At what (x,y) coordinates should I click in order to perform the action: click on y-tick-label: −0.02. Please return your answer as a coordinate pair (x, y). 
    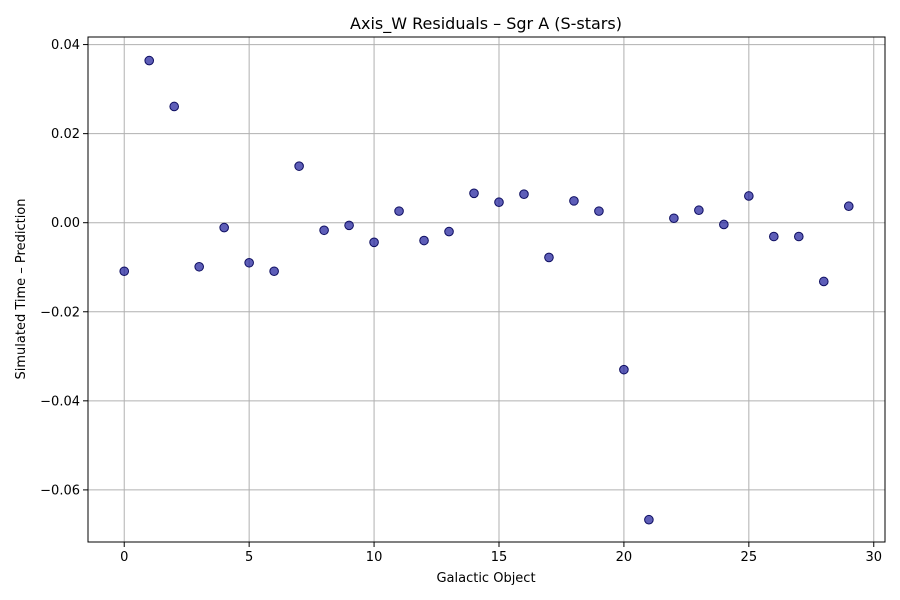
    Looking at the image, I should click on (60, 312).